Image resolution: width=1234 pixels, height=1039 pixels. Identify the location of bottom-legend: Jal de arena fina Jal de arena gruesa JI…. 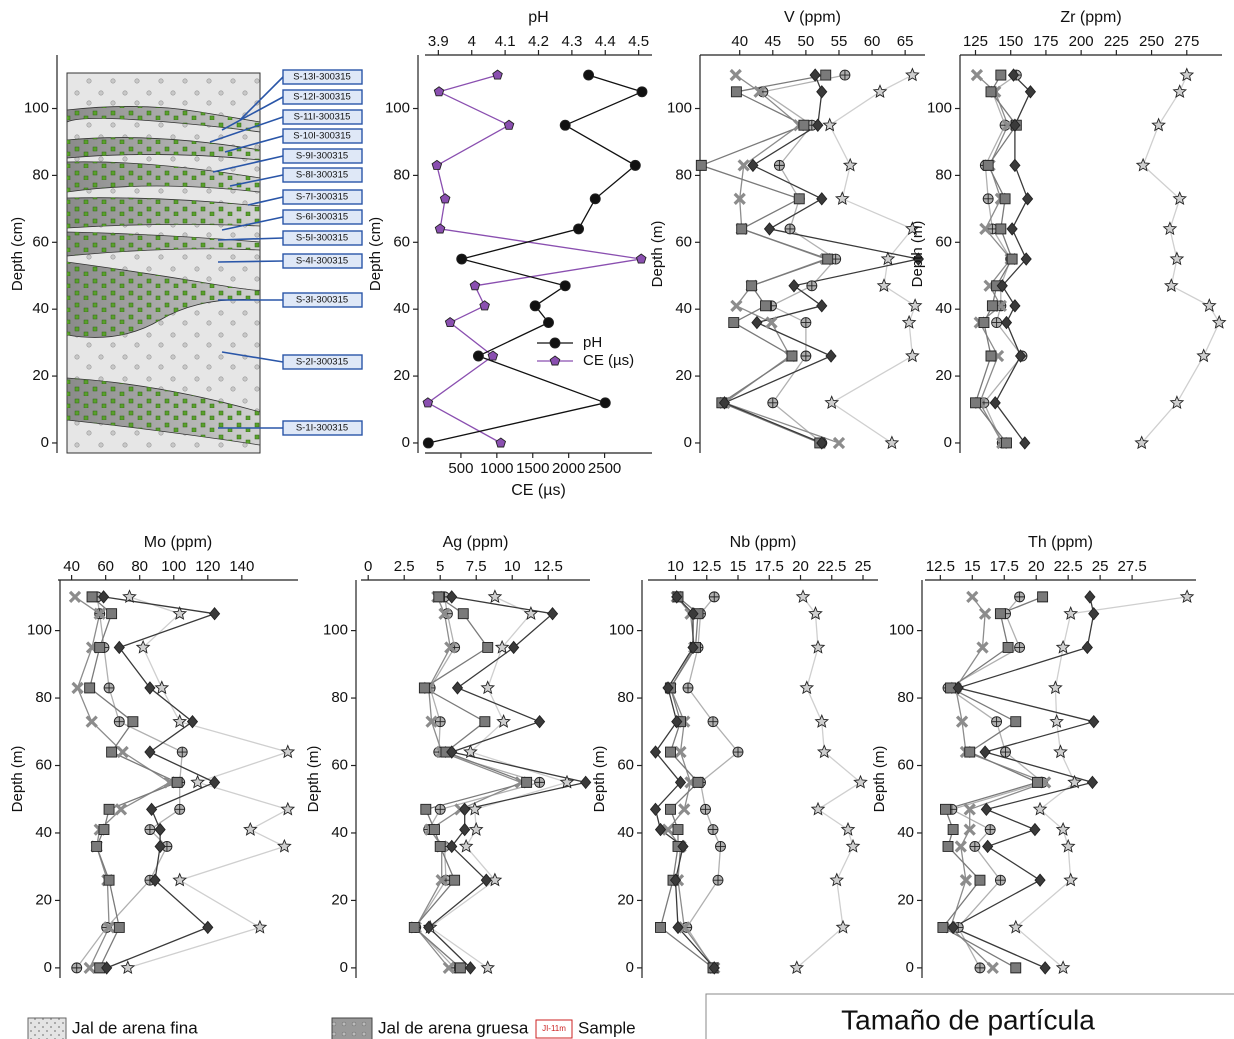
(630, 1016).